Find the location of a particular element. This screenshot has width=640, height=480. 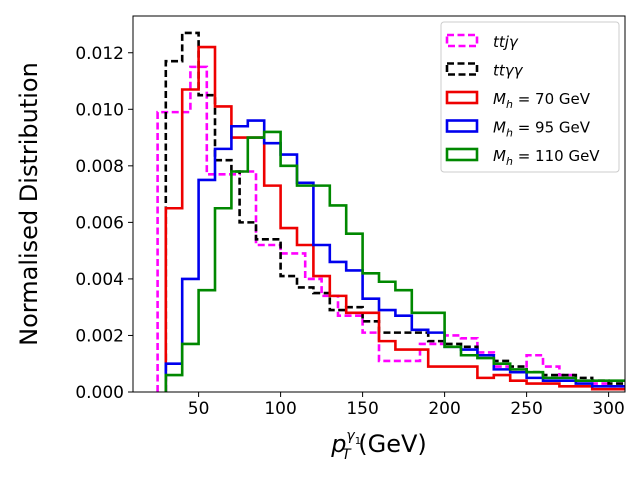

x-tick-label: 200 is located at coordinates (444, 409).